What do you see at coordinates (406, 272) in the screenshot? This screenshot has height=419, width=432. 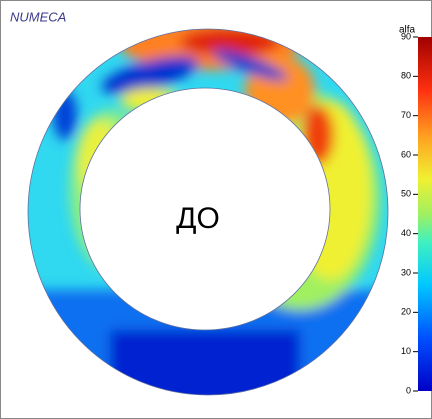 I see `tick-label: 30` at bounding box center [406, 272].